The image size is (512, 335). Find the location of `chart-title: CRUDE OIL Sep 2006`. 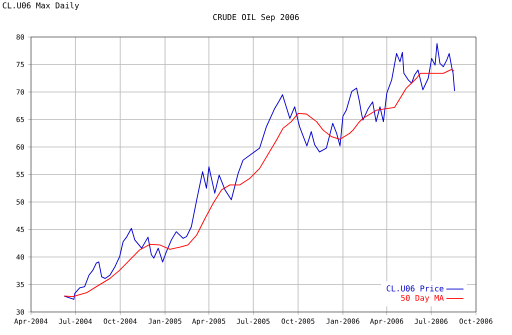

chart-title: CRUDE OIL Sep 2006 is located at coordinates (256, 18).